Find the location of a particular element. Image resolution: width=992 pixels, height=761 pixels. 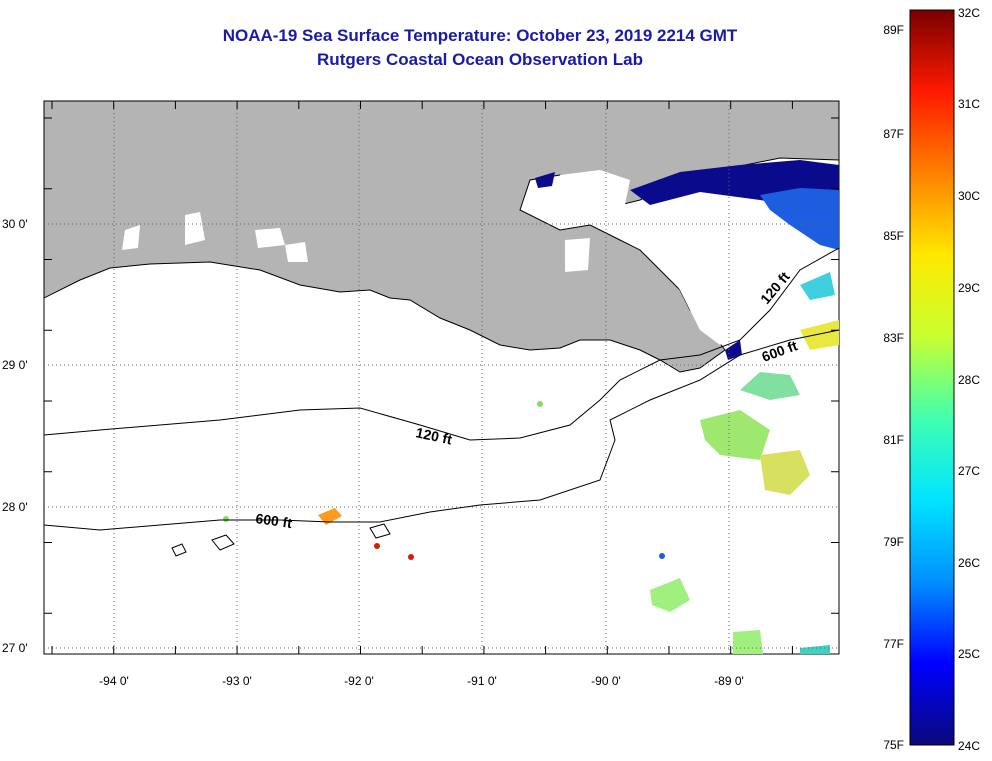

lat-label: 28 0' is located at coordinates (15, 507).